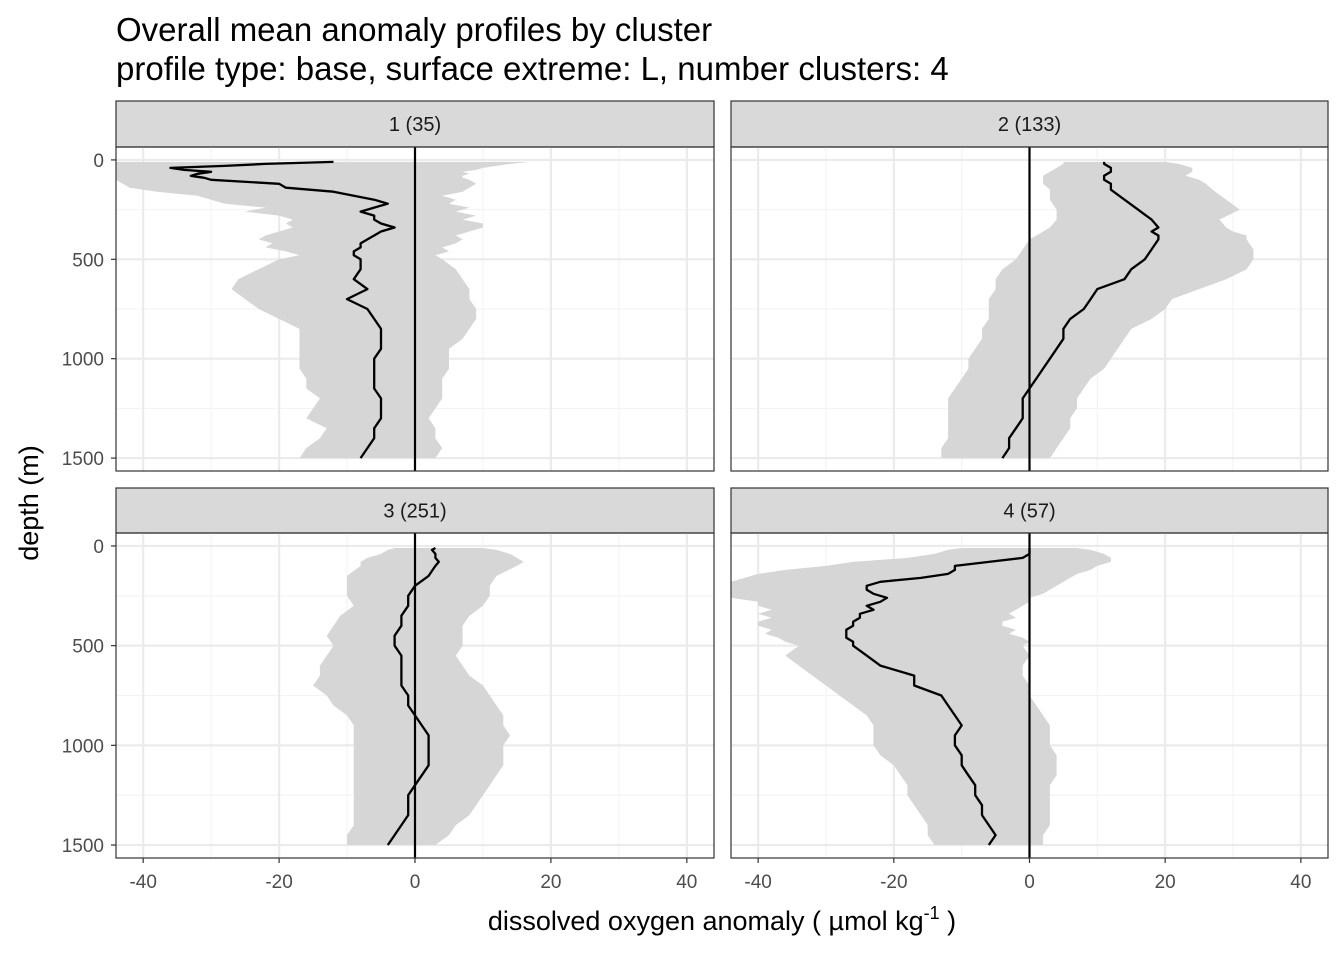  I want to click on x-axis-title-end: ), so click(948, 921).